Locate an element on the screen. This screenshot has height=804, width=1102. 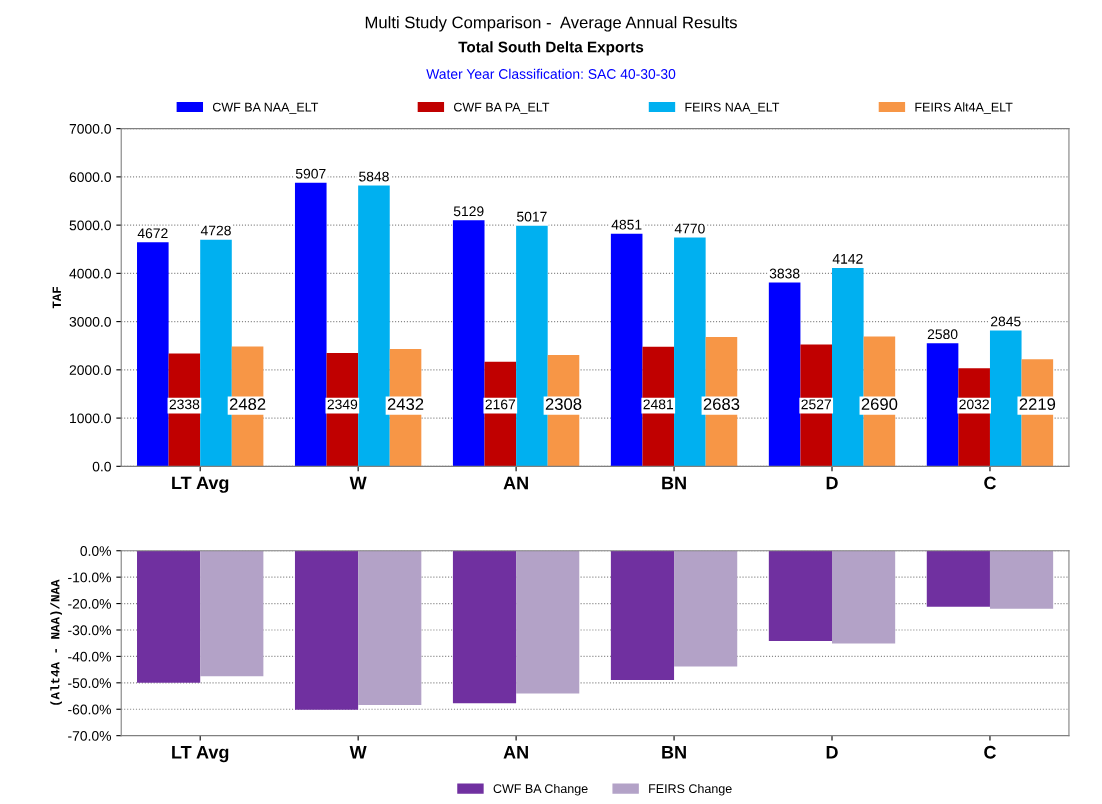
y-tick-label: 0.0 is located at coordinates (101, 466).